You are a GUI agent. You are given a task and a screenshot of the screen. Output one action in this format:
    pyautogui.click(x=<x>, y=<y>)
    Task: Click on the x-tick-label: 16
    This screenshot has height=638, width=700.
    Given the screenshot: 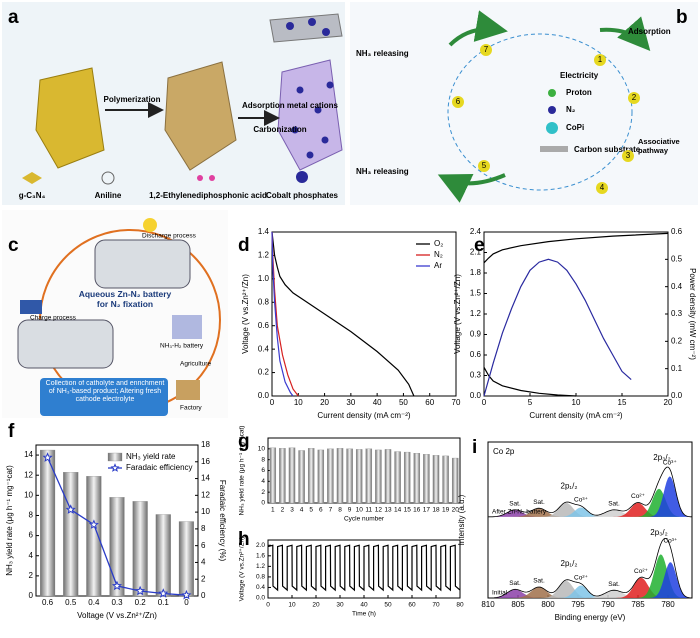 What is the action you would take?
    pyautogui.click(x=417, y=510)
    